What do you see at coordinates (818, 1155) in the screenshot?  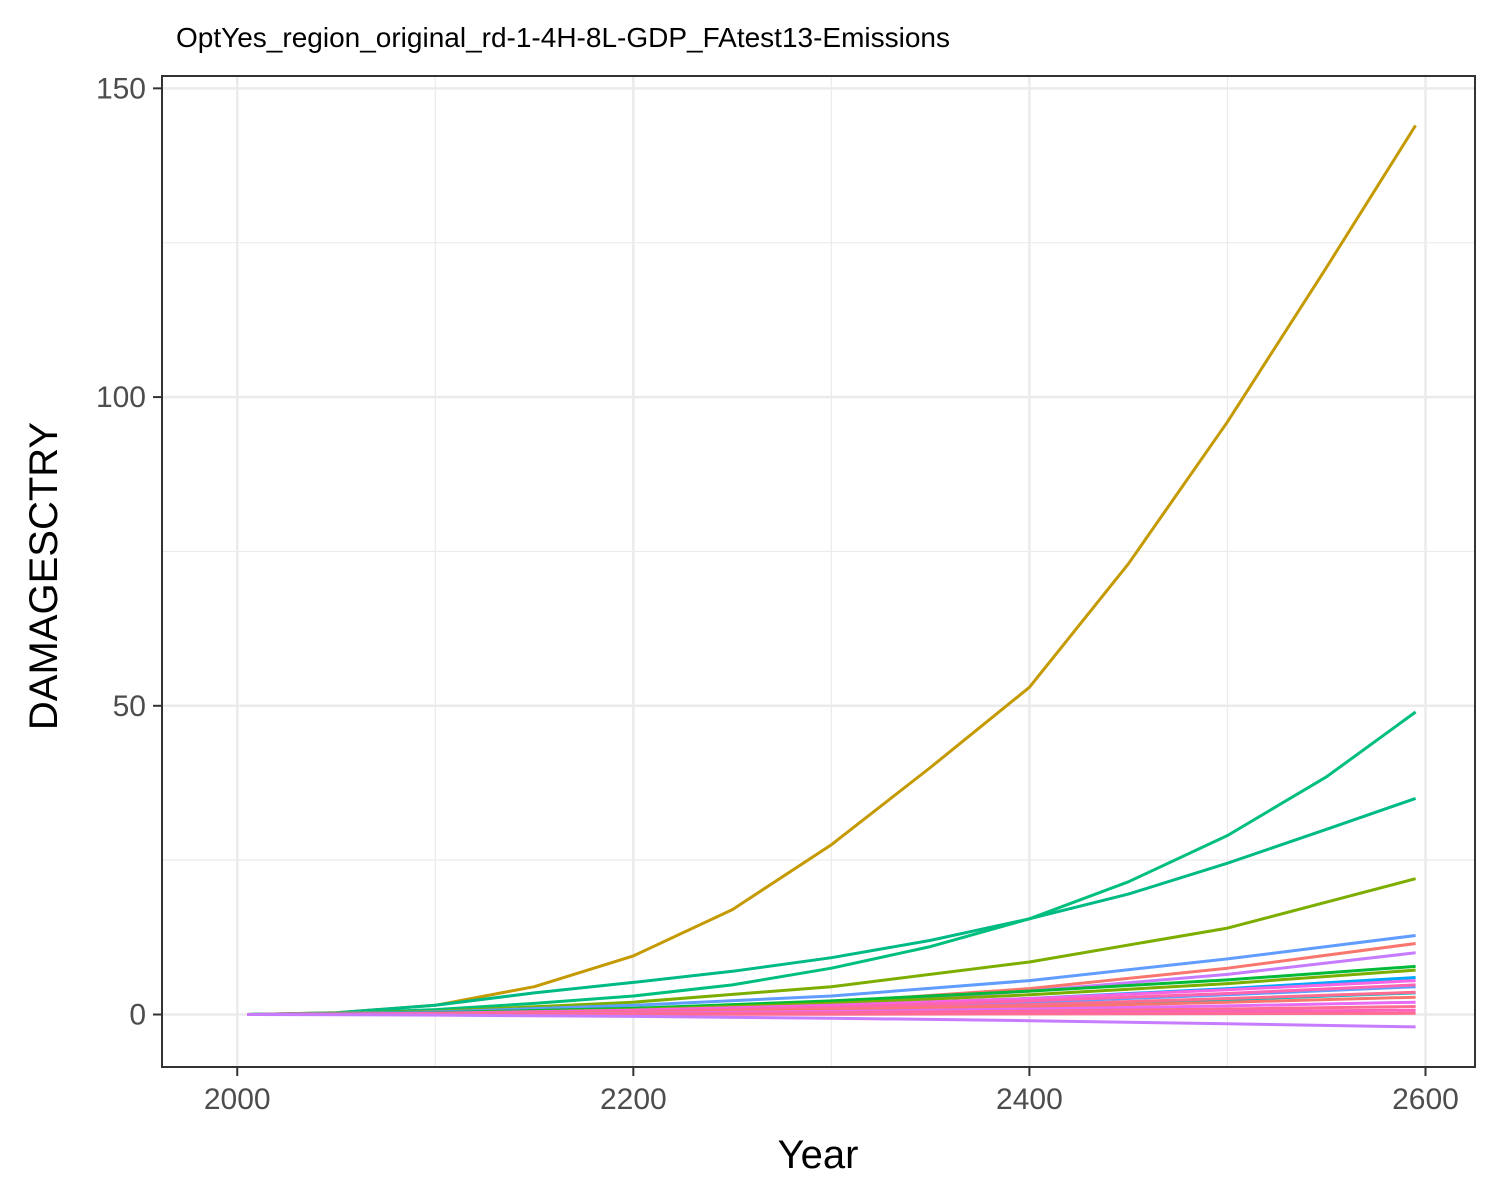 I see `x-axis-title: Year` at bounding box center [818, 1155].